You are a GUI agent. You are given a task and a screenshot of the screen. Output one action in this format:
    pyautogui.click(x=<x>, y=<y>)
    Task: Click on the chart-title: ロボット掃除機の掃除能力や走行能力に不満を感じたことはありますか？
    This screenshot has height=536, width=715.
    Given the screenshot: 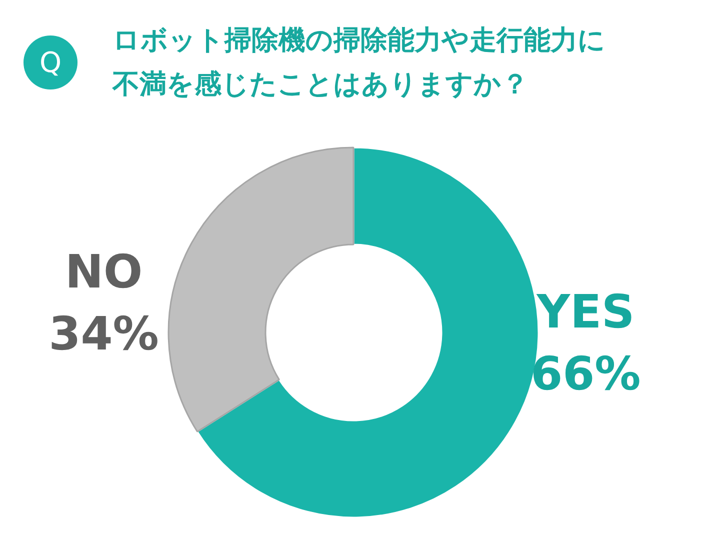 What is the action you would take?
    pyautogui.click(x=359, y=62)
    